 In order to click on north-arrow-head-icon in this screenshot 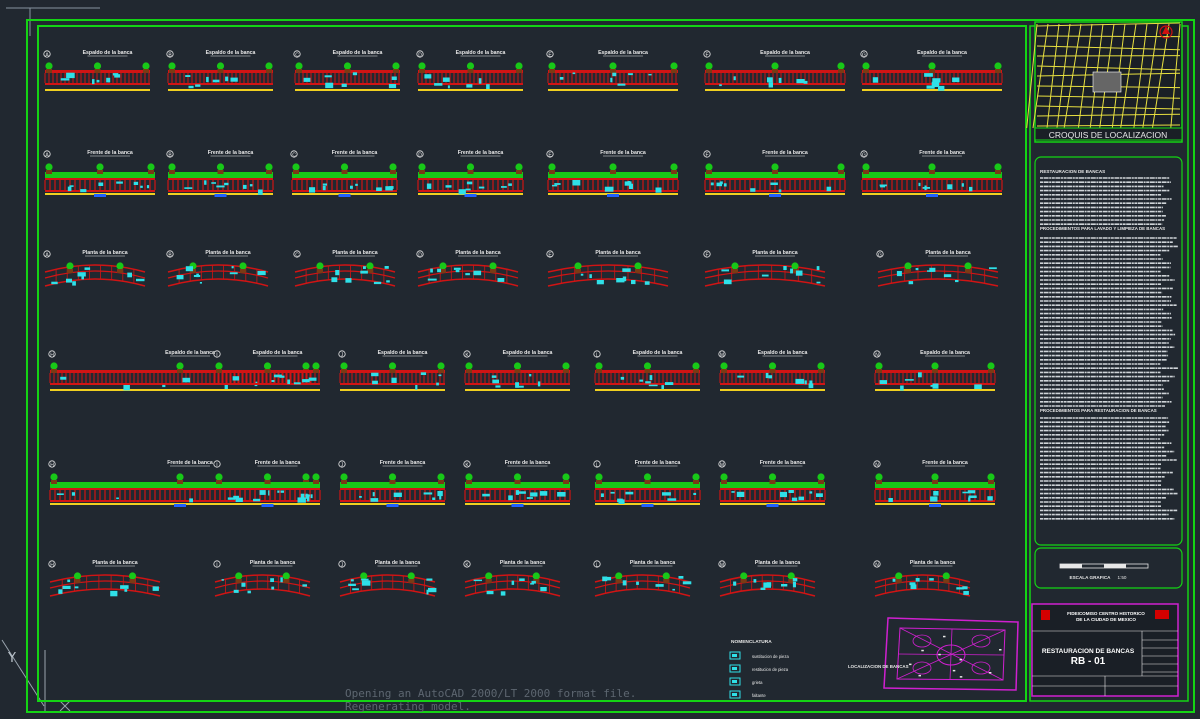, I will do `click(1166, 30)`.